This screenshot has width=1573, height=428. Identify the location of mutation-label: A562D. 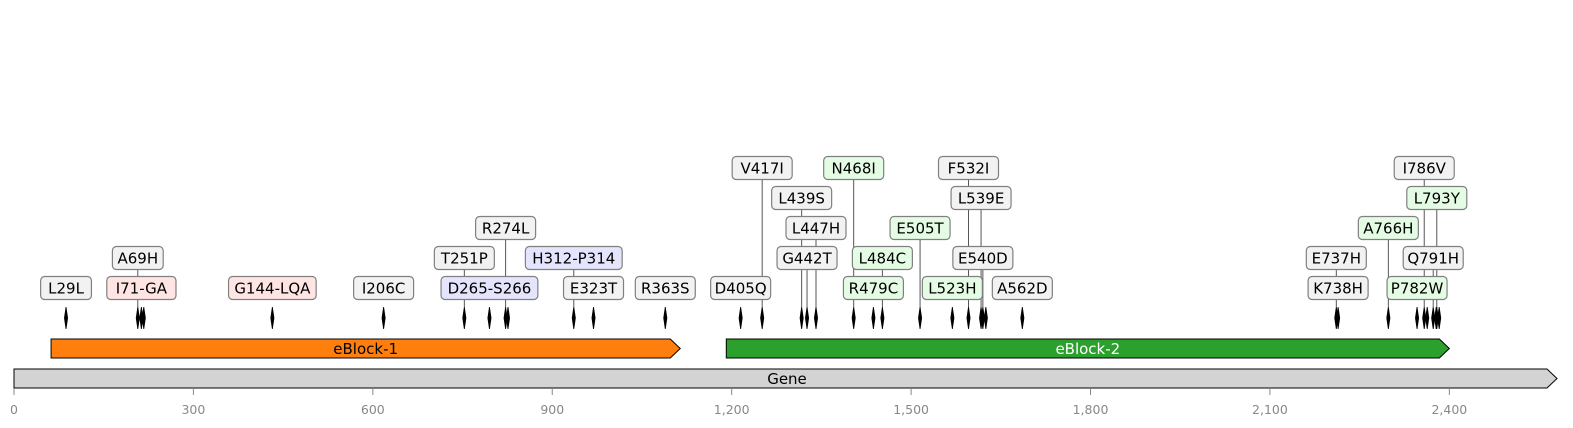
(1022, 289).